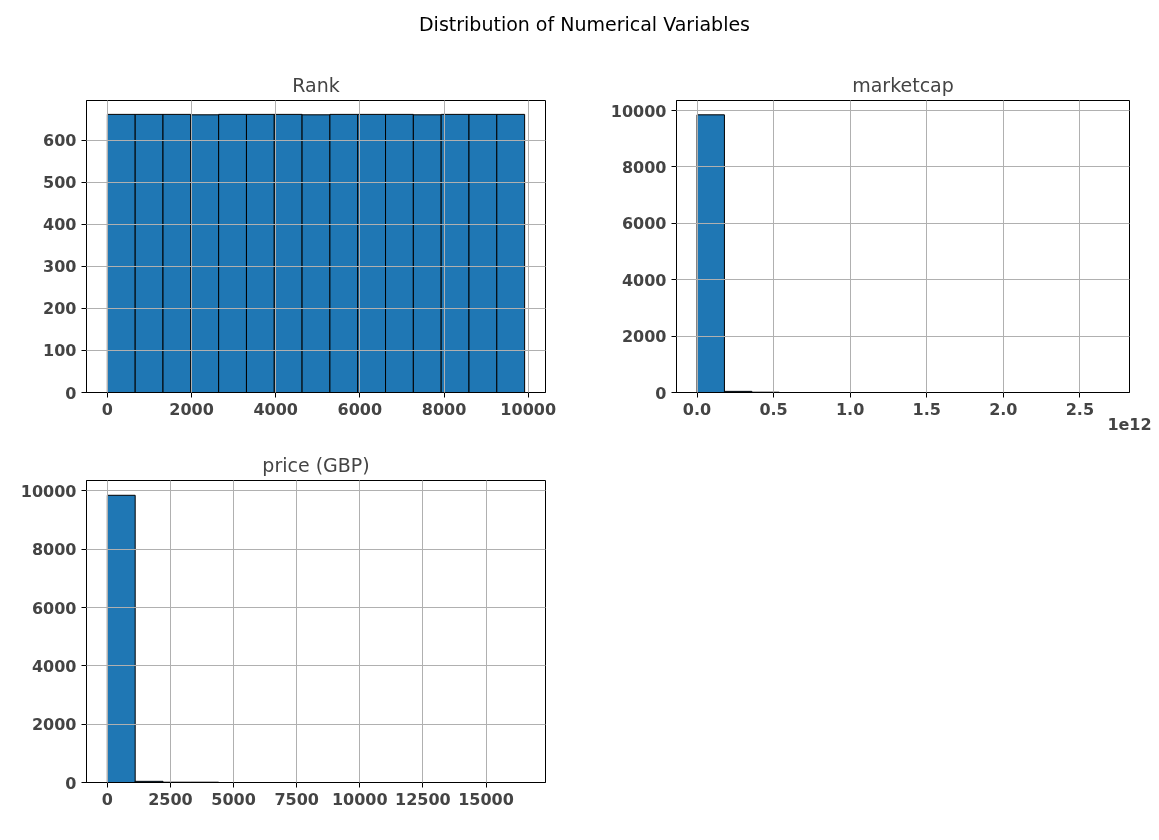  I want to click on x-tick-label: 2500, so click(170, 799).